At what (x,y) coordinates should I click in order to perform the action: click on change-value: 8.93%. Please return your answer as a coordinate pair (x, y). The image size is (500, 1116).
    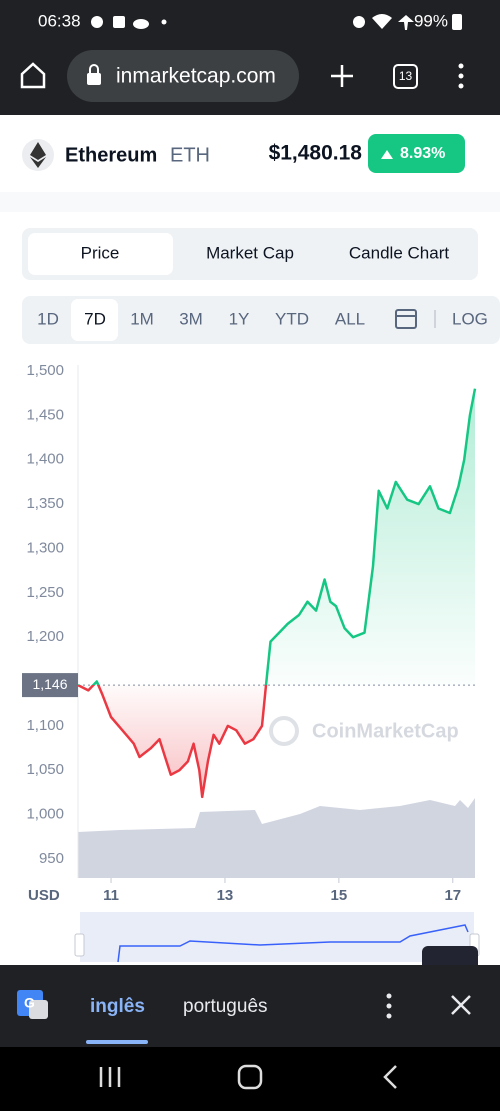
    Looking at the image, I should click on (422, 153).